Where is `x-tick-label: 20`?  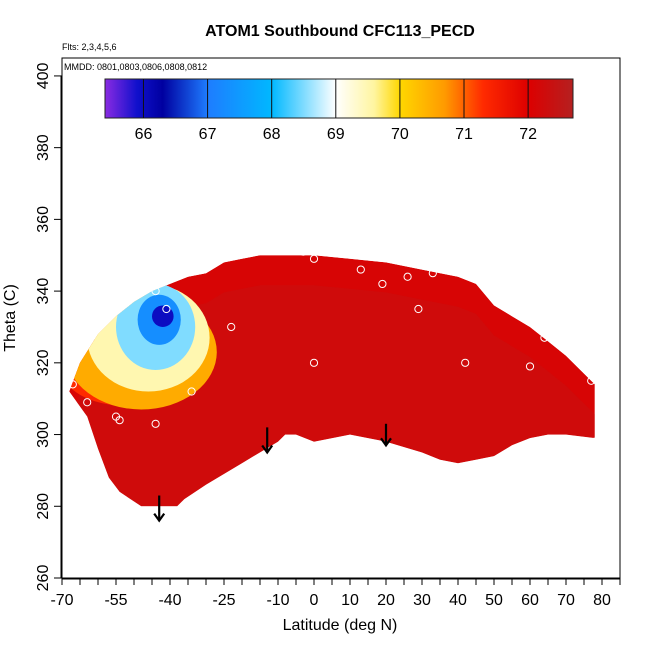 x-tick-label: 20 is located at coordinates (386, 600).